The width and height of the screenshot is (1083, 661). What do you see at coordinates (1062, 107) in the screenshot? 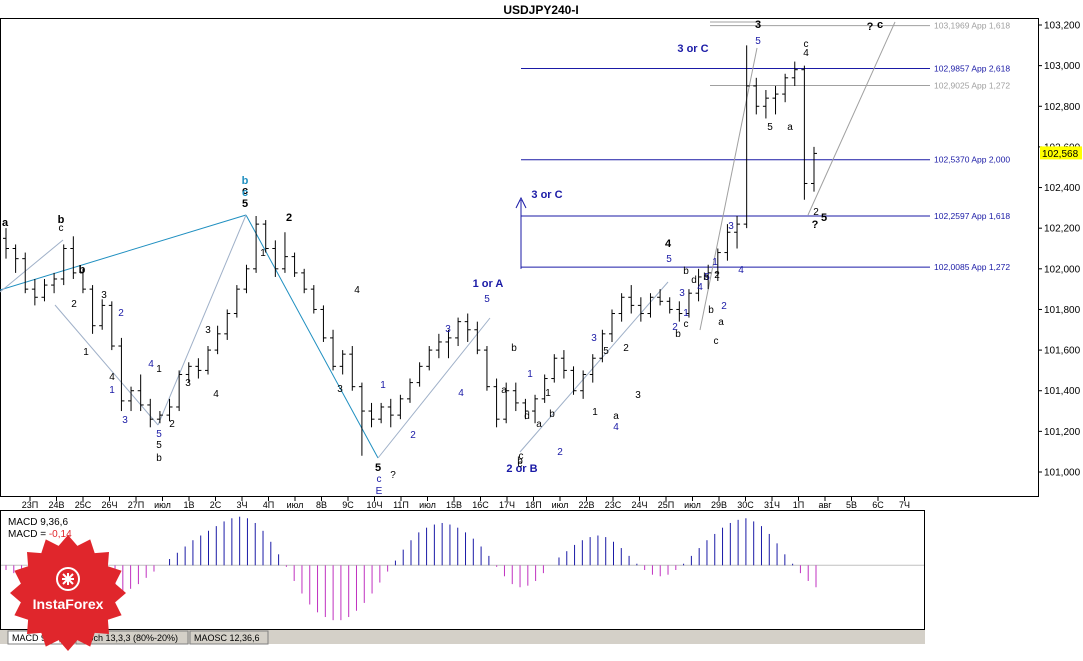
I see `y-tick-label: 102,800` at bounding box center [1062, 107].